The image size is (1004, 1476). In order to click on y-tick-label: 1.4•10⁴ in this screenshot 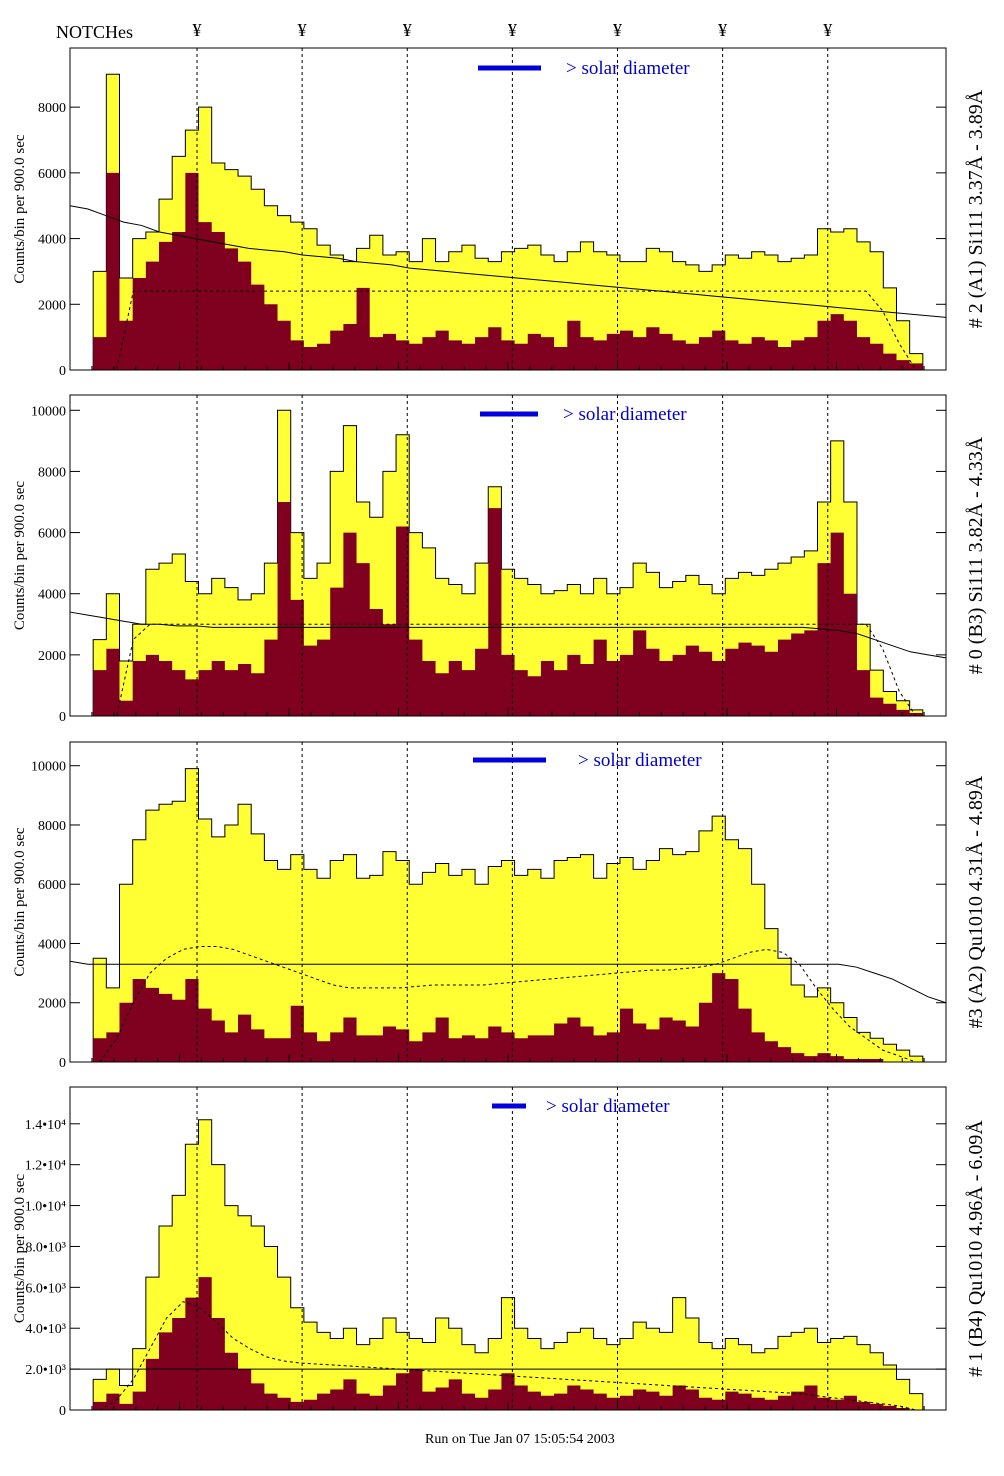, I will do `click(45, 1125)`.